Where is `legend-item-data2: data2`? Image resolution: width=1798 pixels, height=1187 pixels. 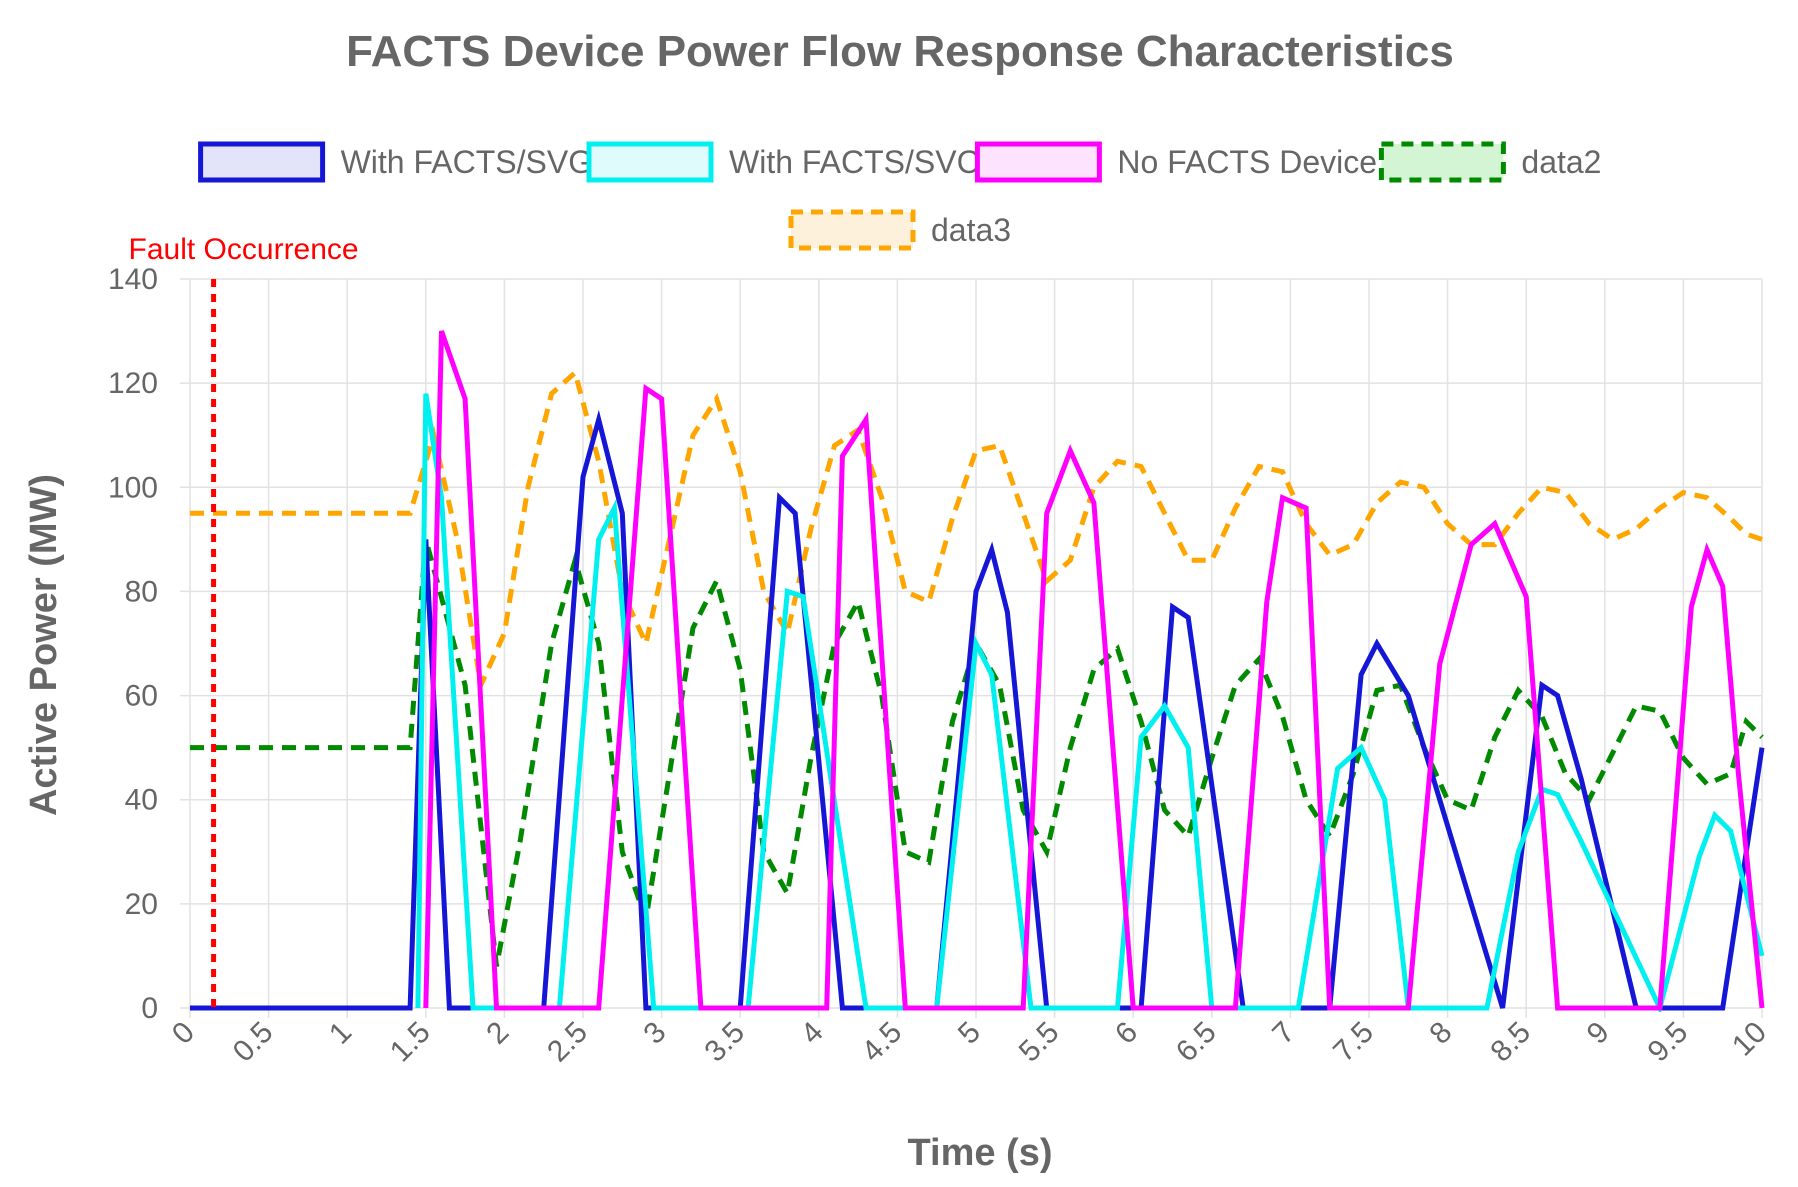
legend-item-data2: data2 is located at coordinates (1489, 162).